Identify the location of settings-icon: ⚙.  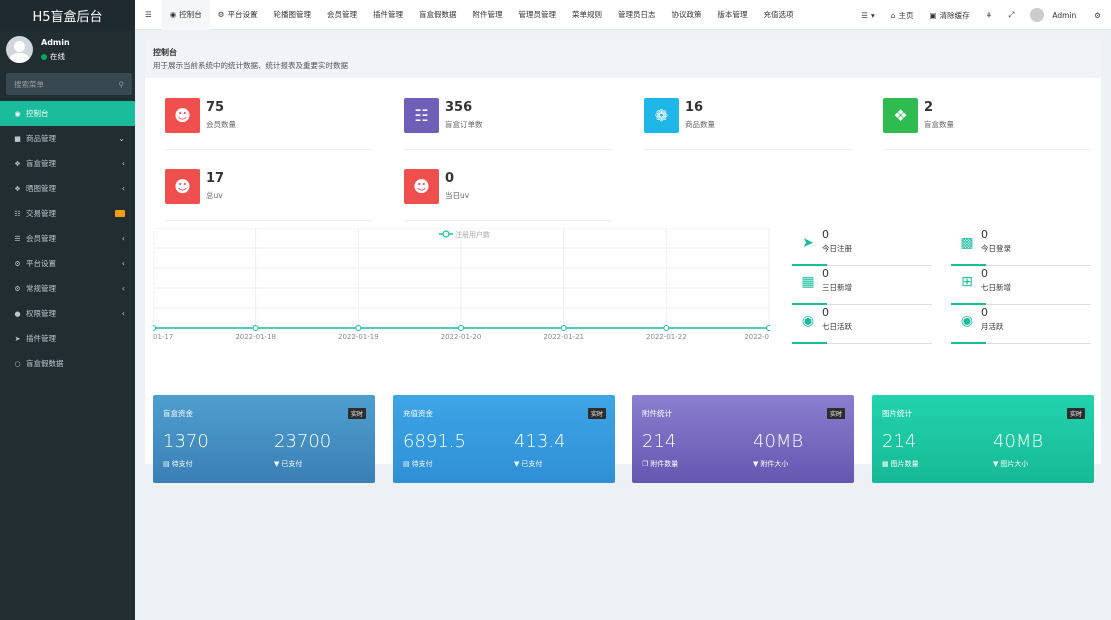
(1097, 15).